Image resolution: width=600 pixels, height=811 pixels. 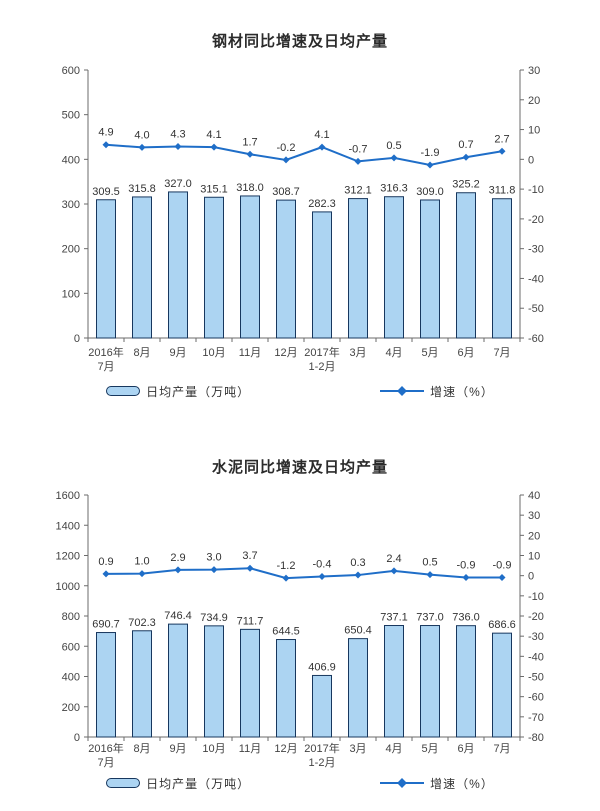 What do you see at coordinates (68, 526) in the screenshot?
I see `left-axis-tick-label: 1400` at bounding box center [68, 526].